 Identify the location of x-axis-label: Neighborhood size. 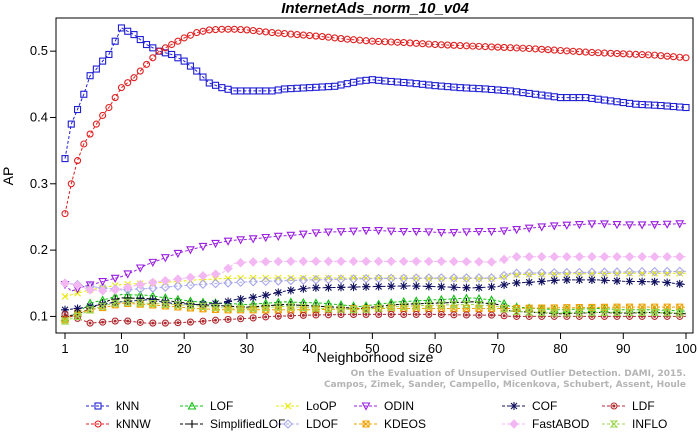
(375, 357).